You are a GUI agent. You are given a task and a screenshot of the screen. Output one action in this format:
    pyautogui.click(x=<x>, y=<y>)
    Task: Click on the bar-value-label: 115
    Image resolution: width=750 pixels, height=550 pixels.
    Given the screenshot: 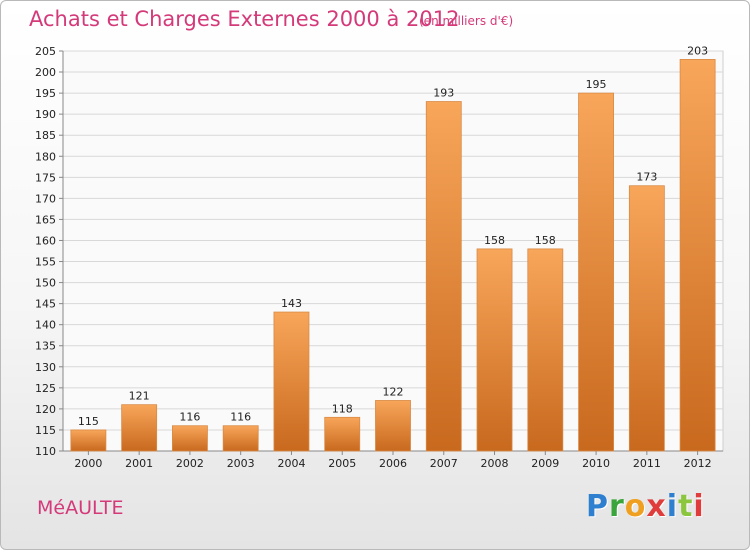 What is the action you would take?
    pyautogui.click(x=88, y=421)
    